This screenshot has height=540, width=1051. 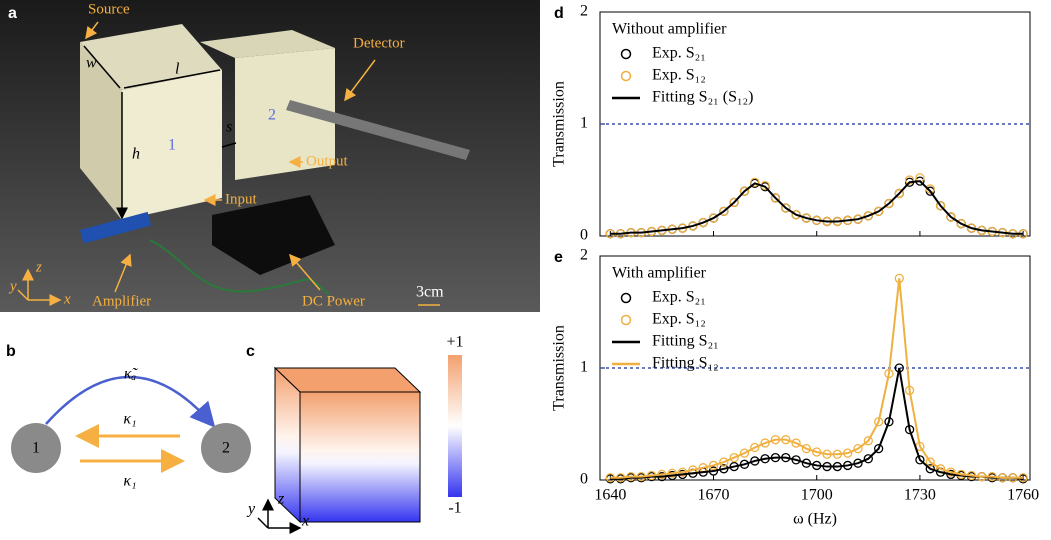 I want to click on legend-title: Without amplifier, so click(x=669, y=29).